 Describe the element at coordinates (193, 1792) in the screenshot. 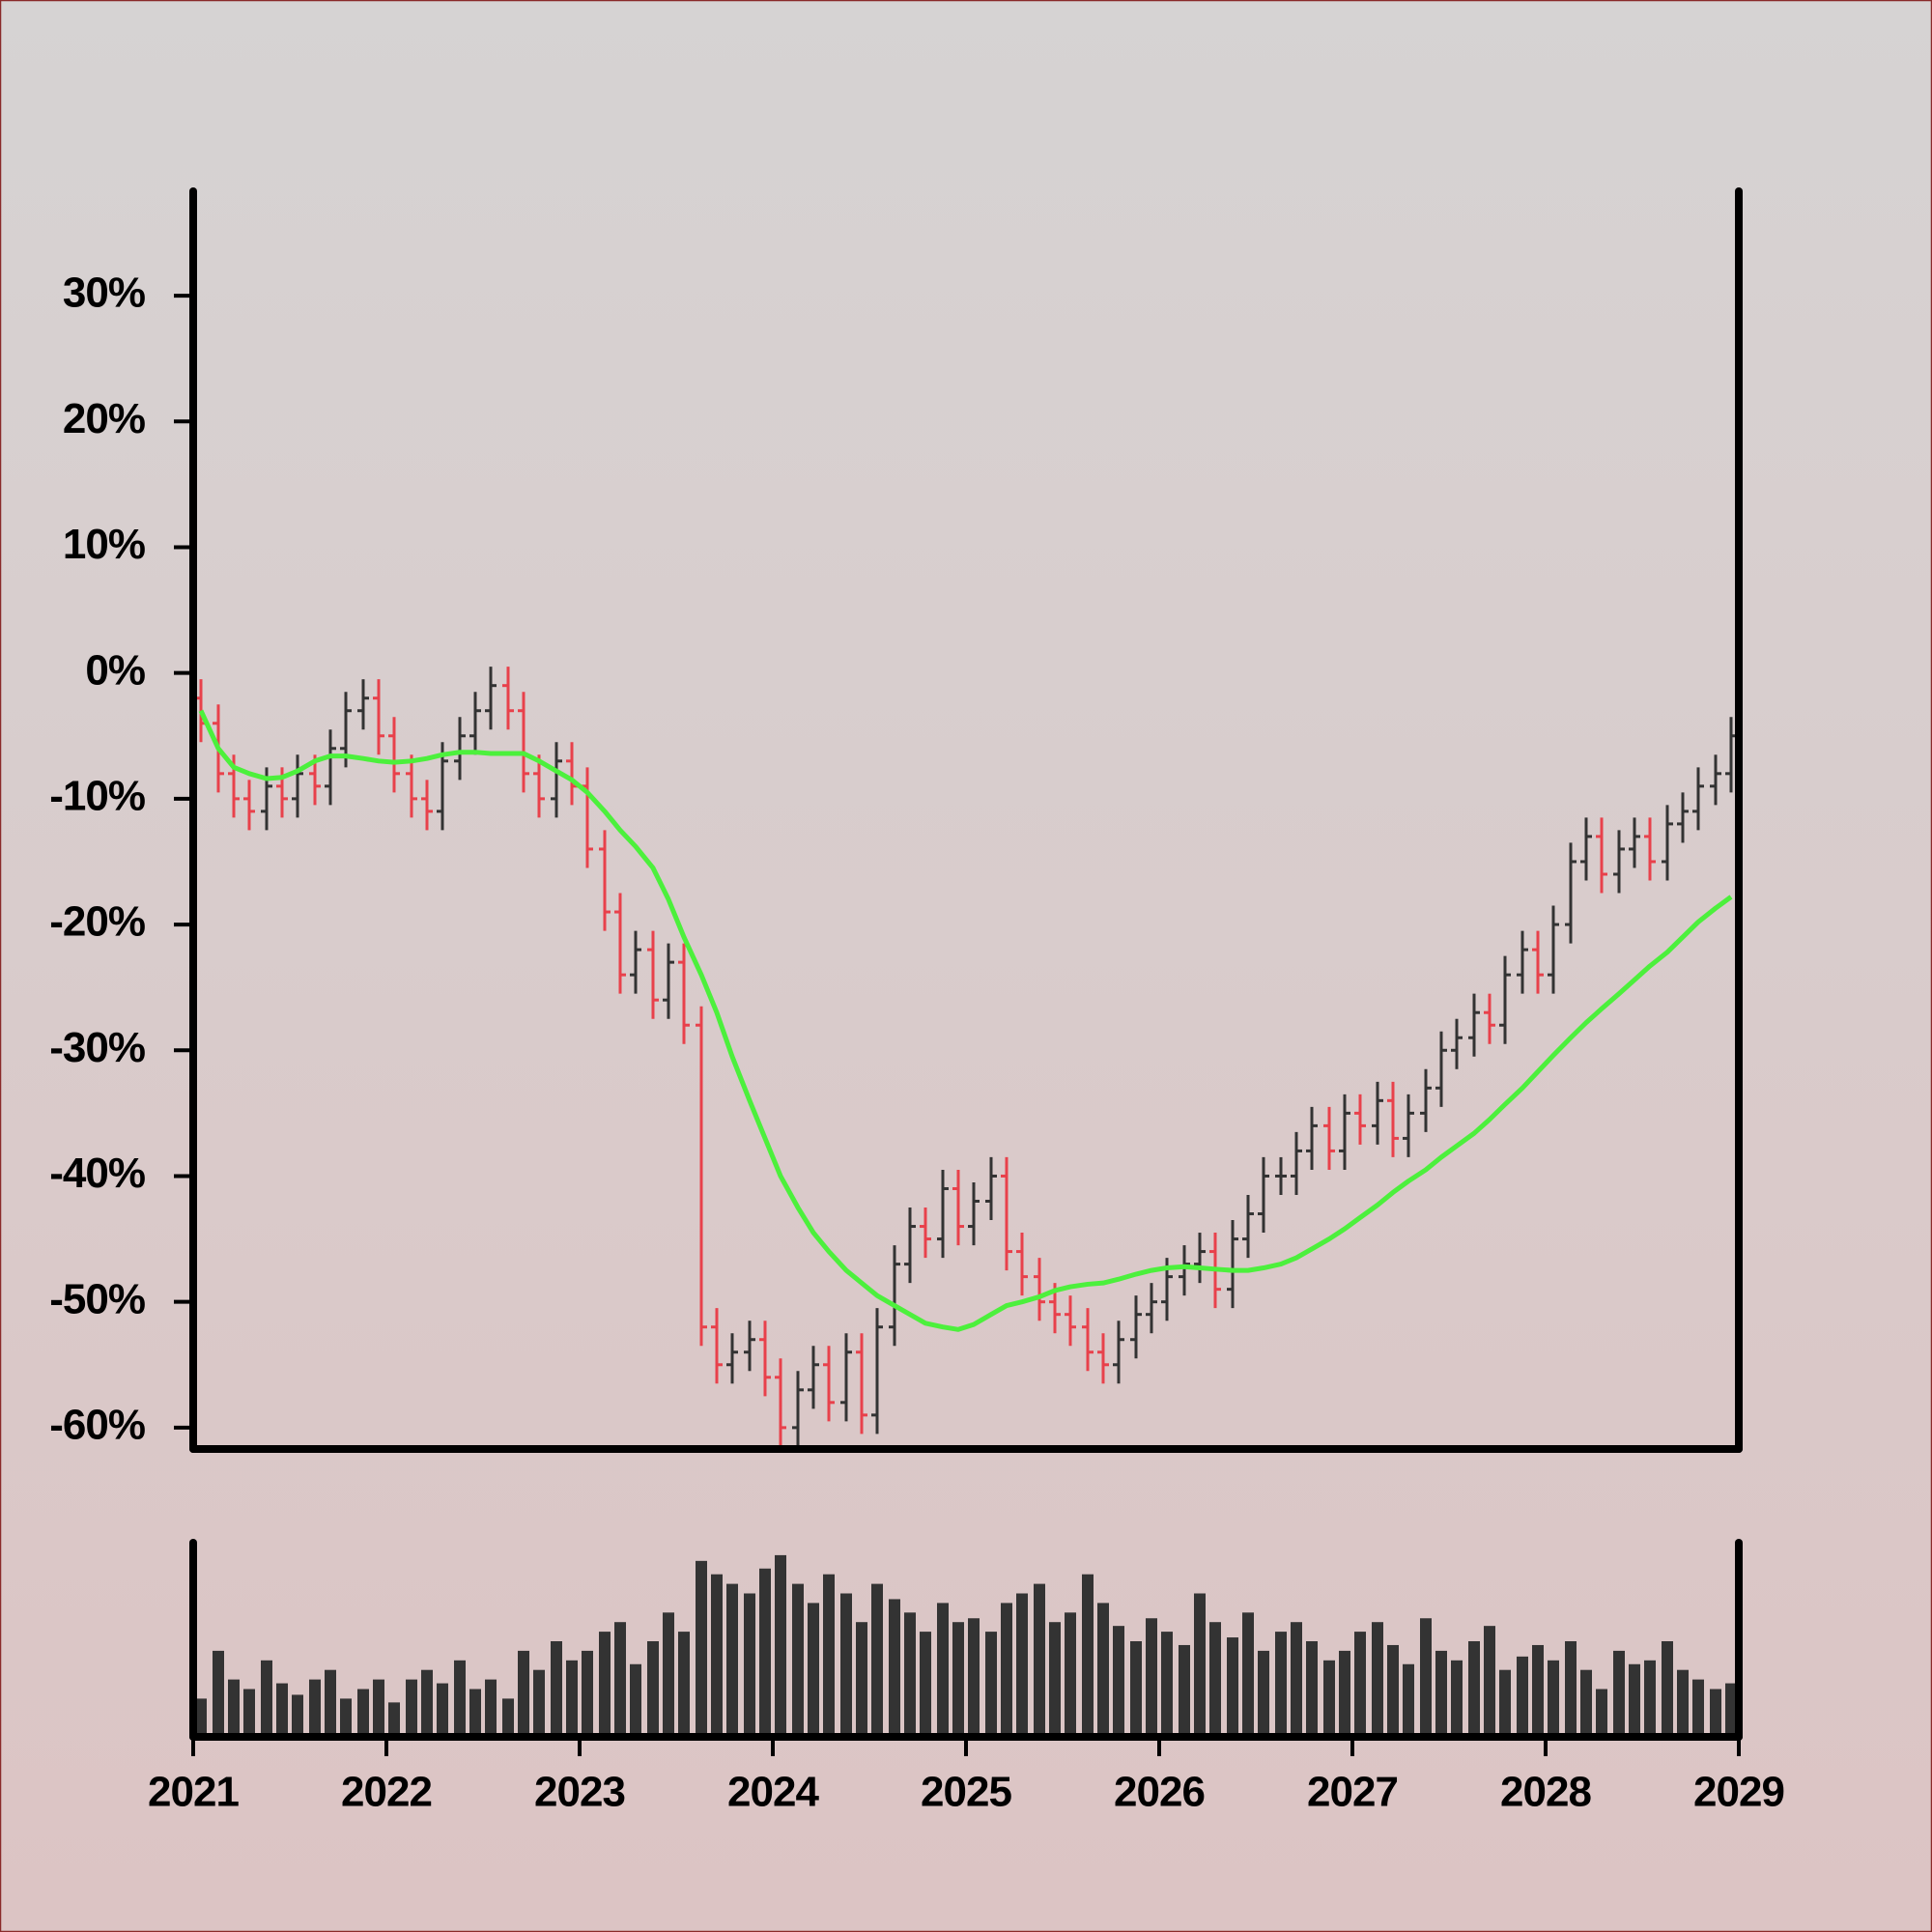

I see `x-tick-label: 2021` at that location.